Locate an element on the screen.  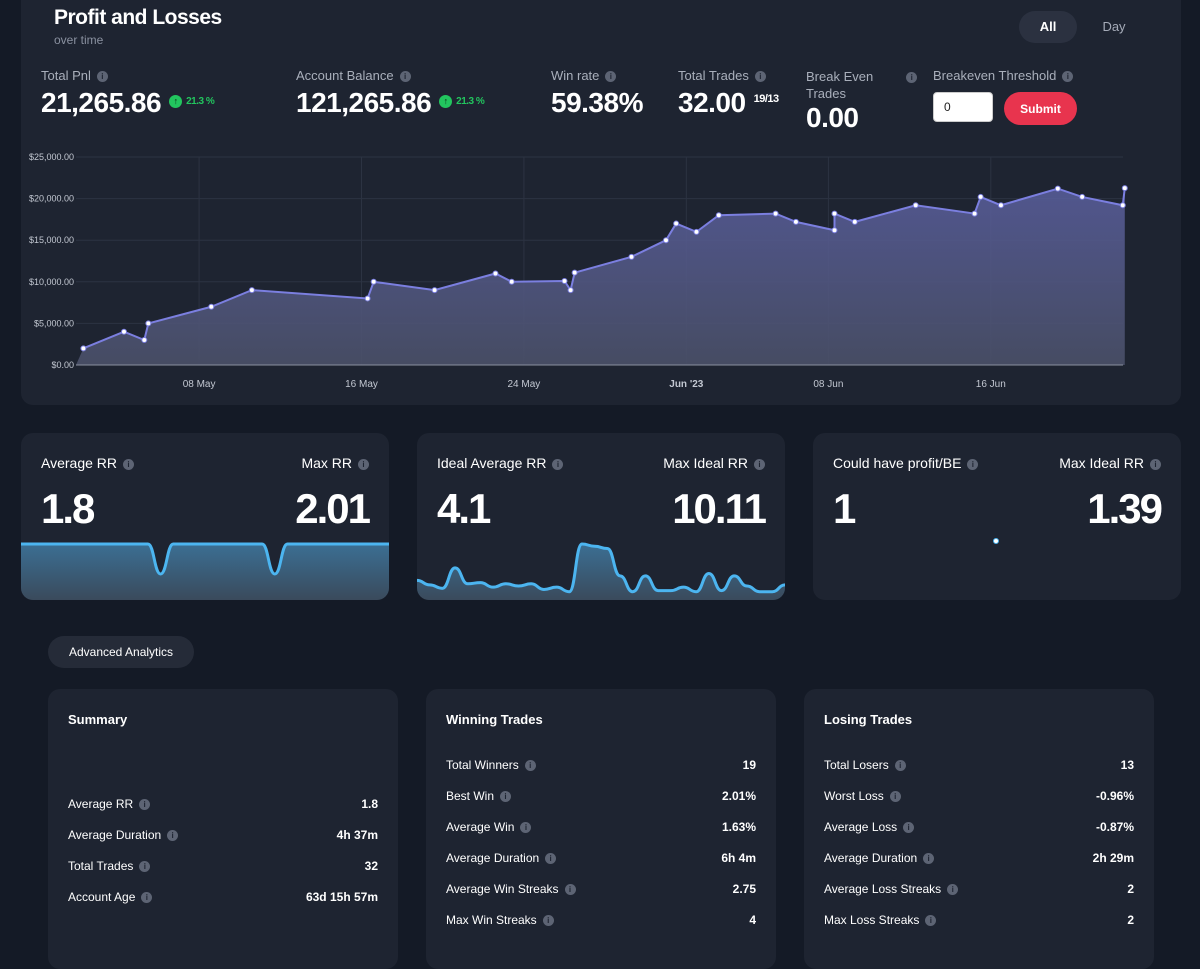
y-tick-label: $10,000.00 is located at coordinates (51, 282).